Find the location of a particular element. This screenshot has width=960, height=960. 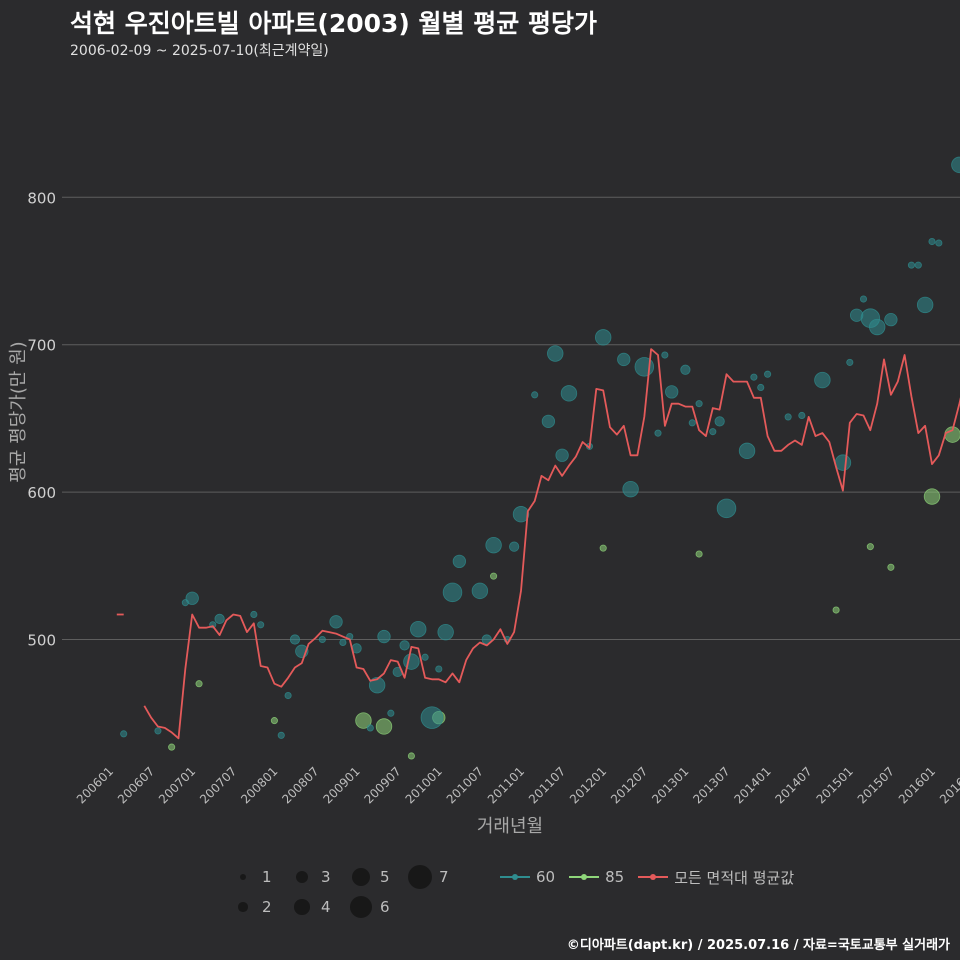

x-axis-label: 거래년월 is located at coordinates (510, 826).